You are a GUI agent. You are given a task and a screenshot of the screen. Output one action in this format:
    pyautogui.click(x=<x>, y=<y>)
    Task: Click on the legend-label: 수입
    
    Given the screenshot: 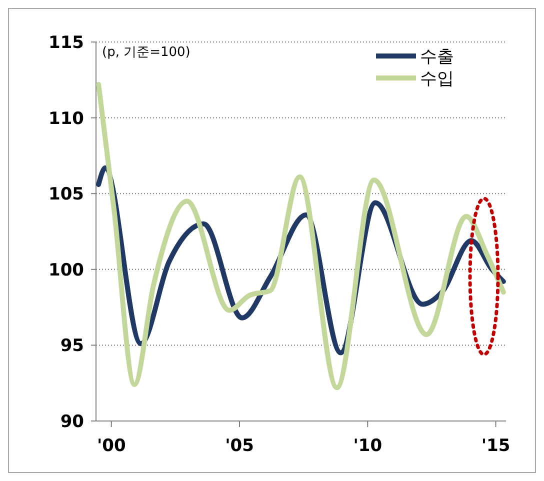 What is the action you would take?
    pyautogui.click(x=437, y=78)
    